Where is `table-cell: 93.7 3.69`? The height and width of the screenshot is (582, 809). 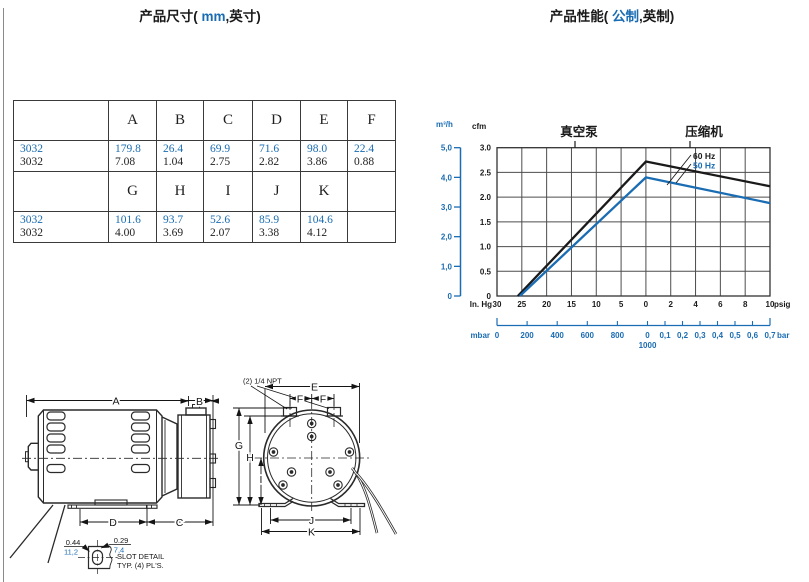 table-cell: 93.7 3.69 is located at coordinates (180, 227).